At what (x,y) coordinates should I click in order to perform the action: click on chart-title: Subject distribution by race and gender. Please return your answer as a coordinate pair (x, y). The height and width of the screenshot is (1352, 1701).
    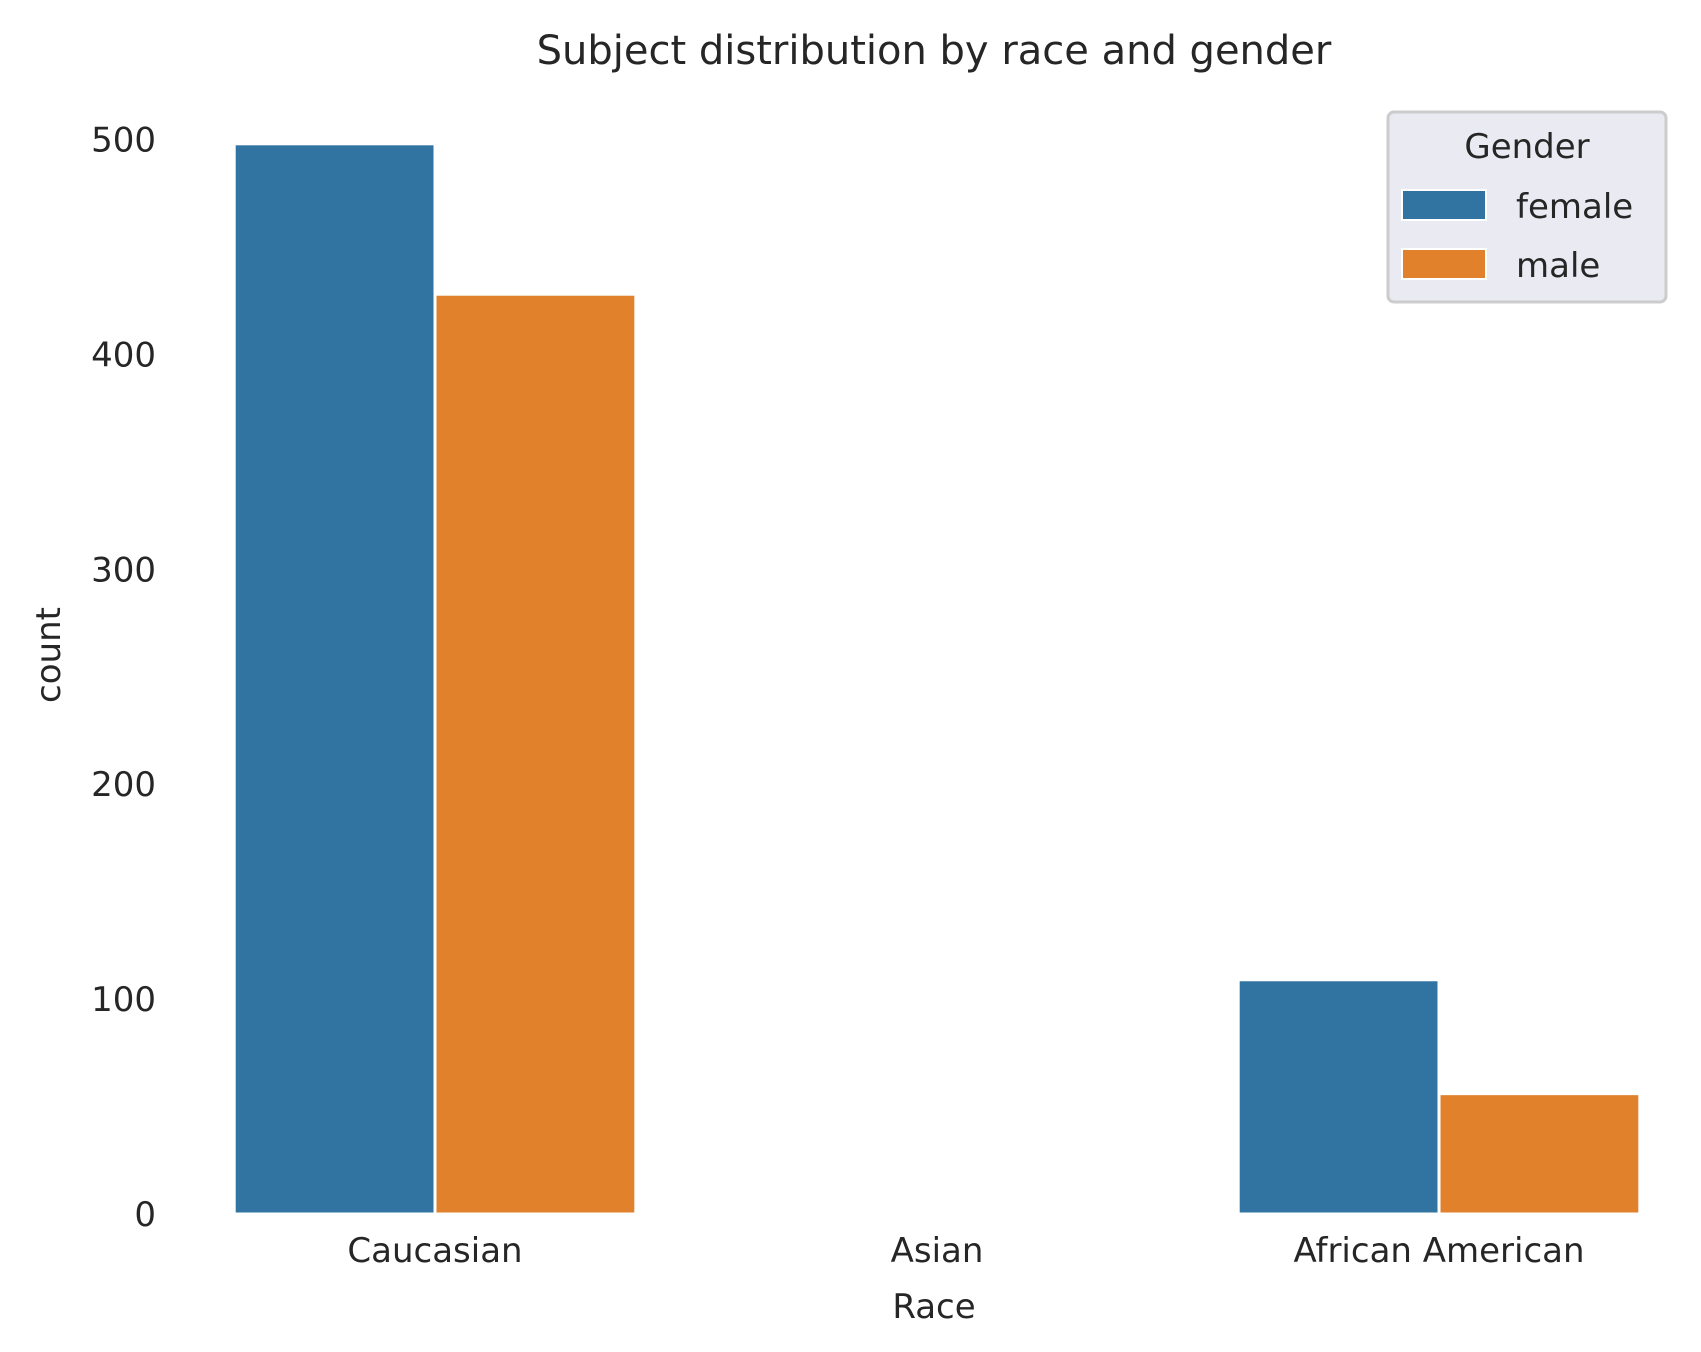
    Looking at the image, I should click on (934, 51).